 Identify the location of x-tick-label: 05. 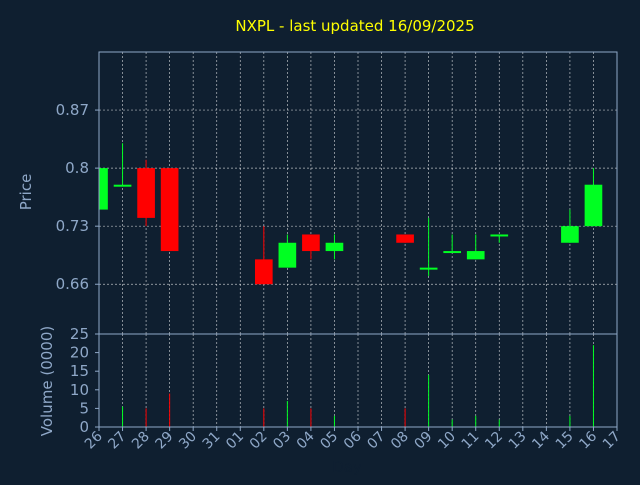
(329, 441).